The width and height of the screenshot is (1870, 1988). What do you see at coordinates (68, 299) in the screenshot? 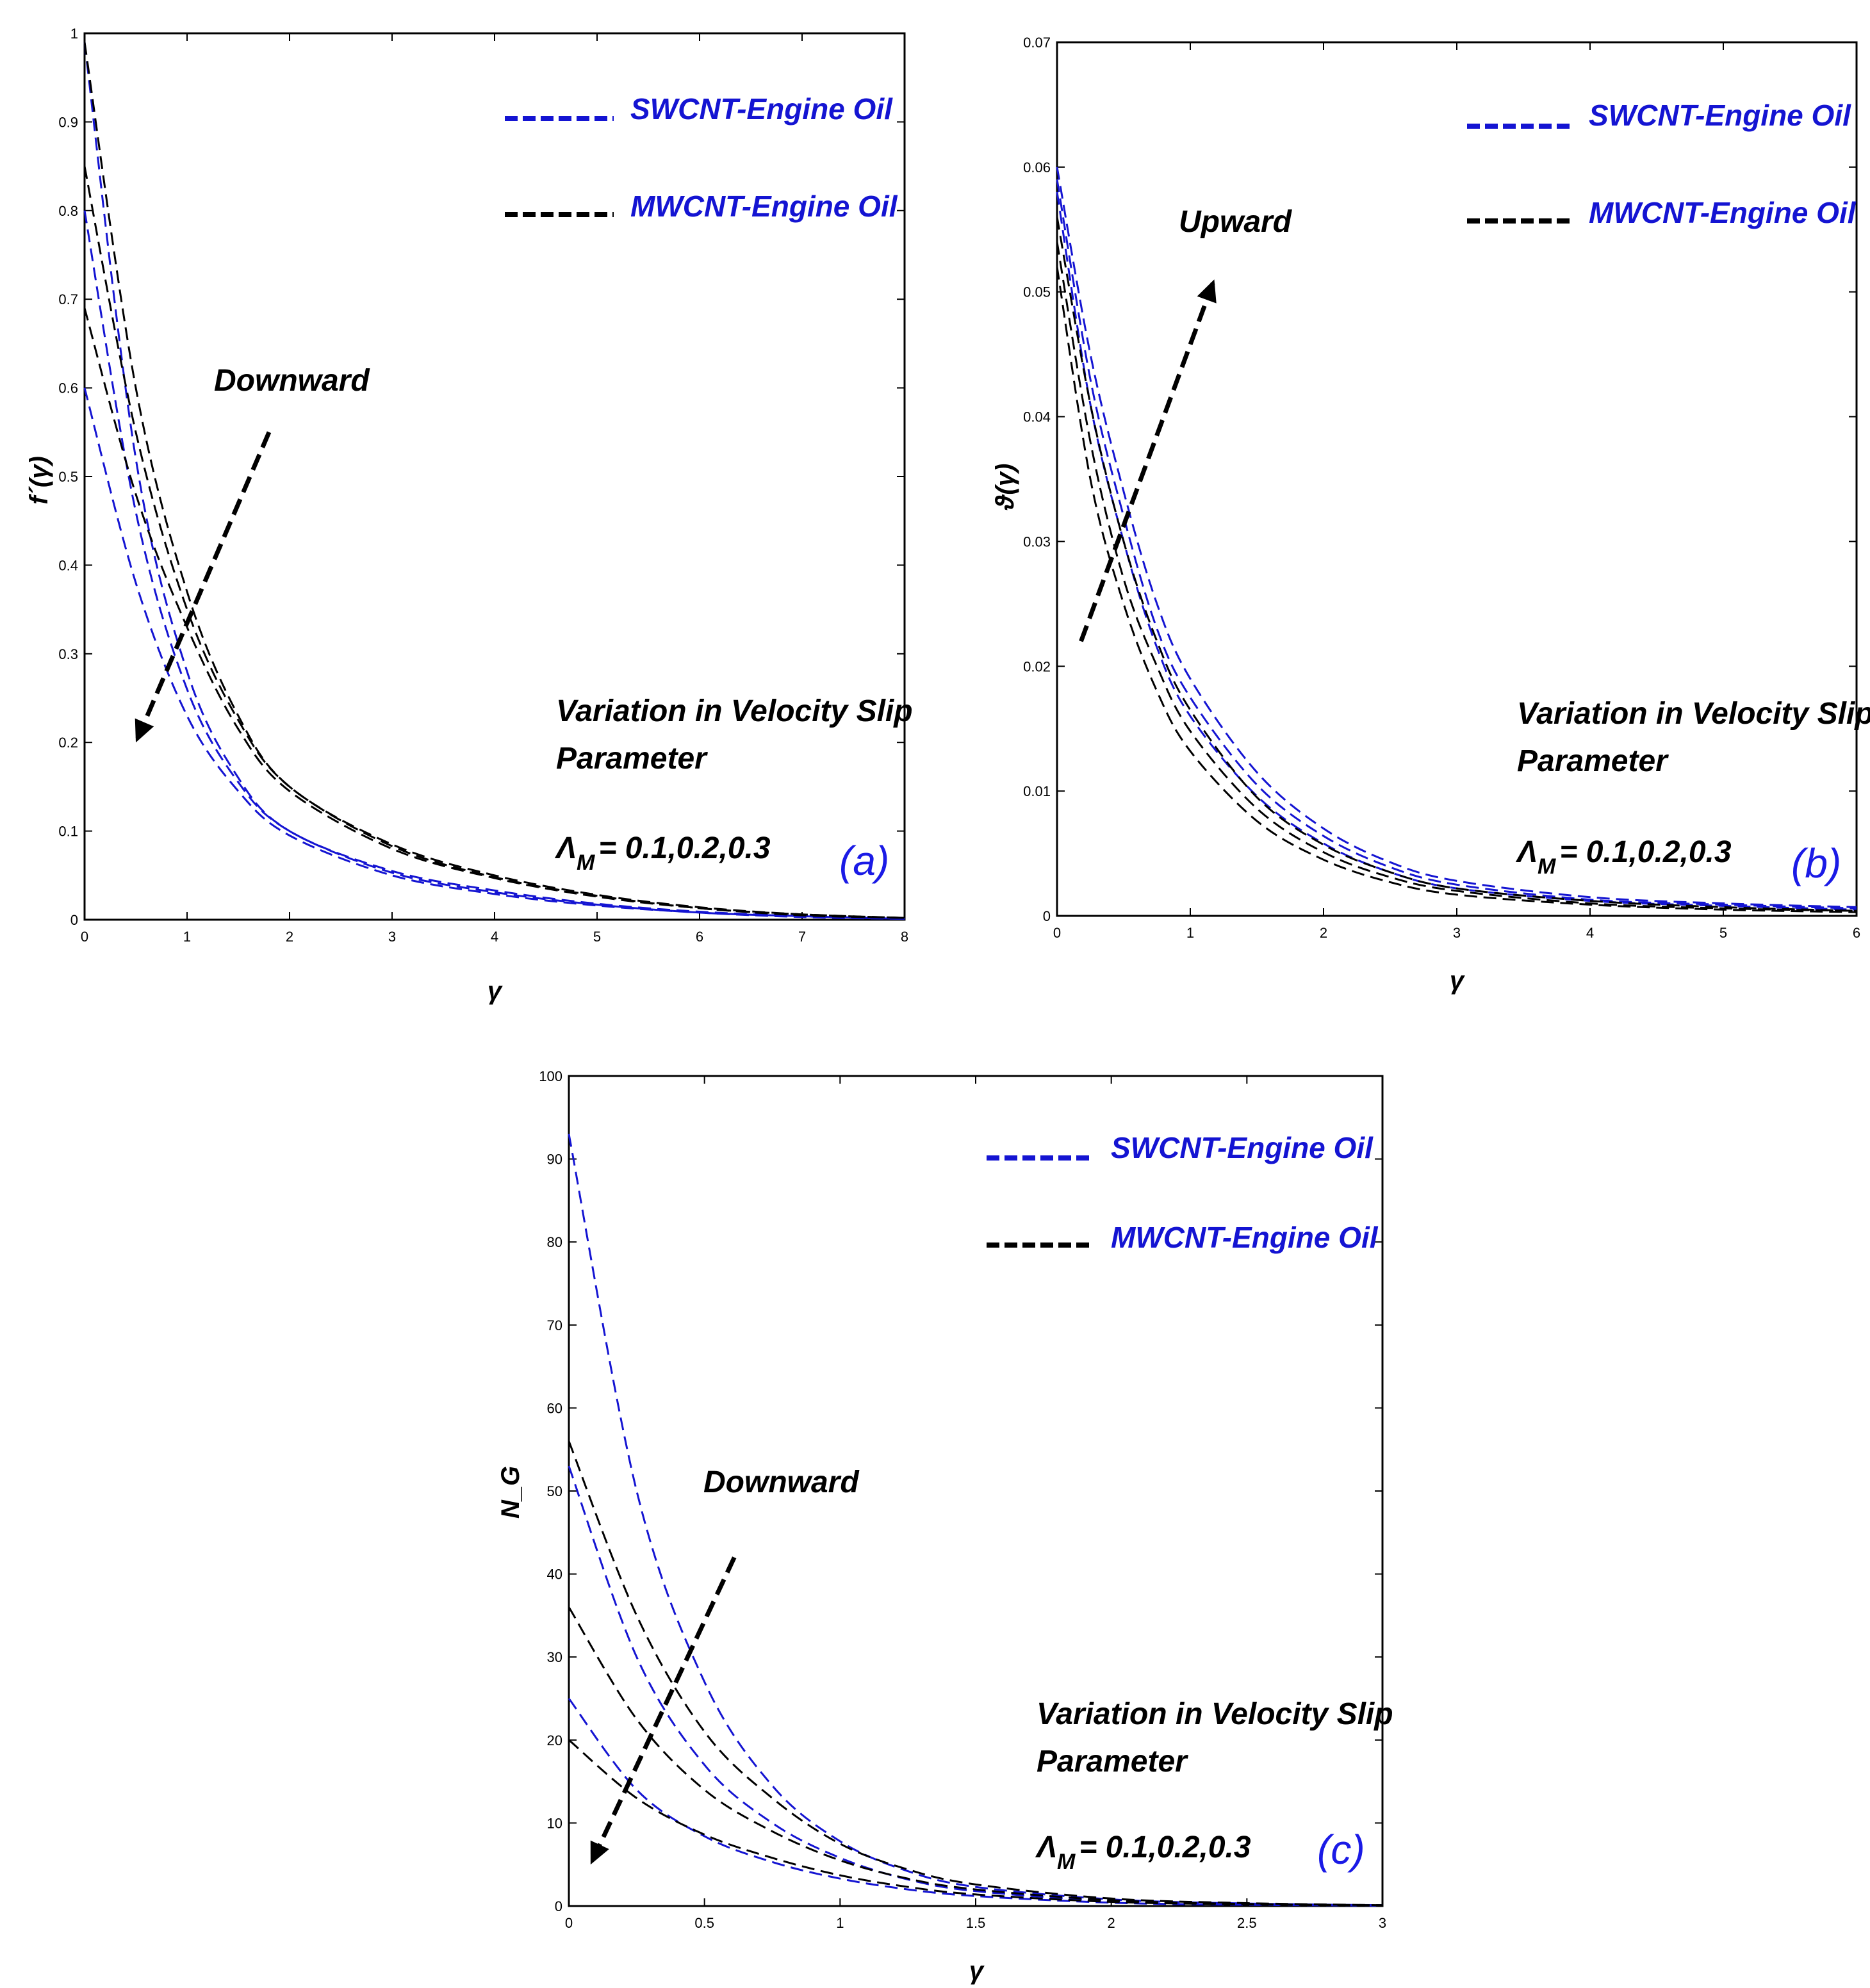
I see `y-tick-label: 0.7` at bounding box center [68, 299].